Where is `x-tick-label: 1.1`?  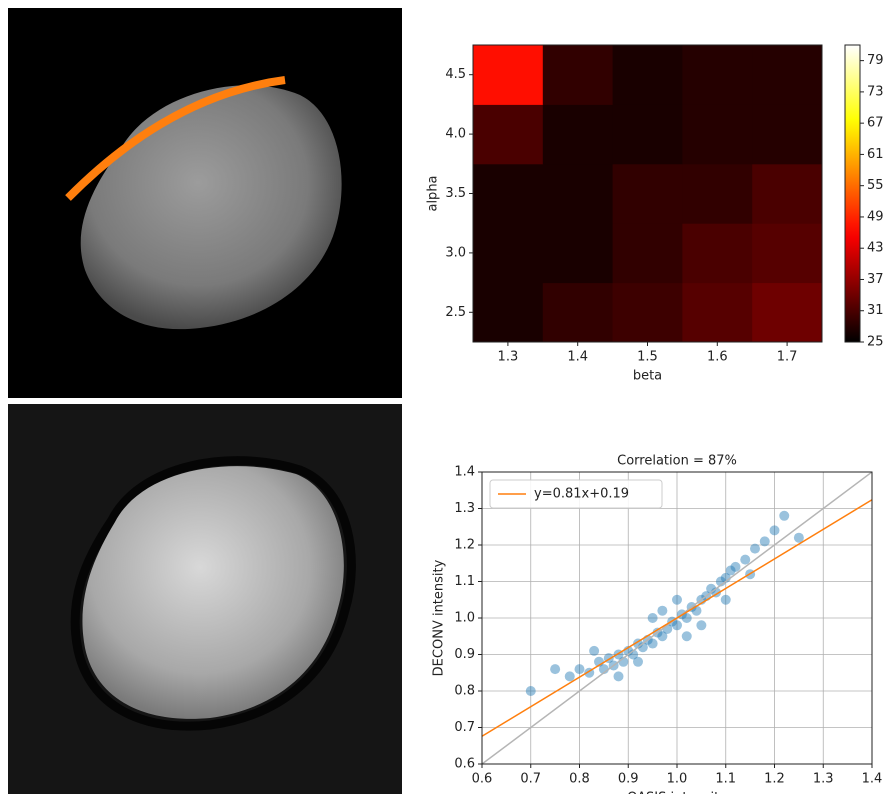
x-tick-label: 1.1 is located at coordinates (725, 779).